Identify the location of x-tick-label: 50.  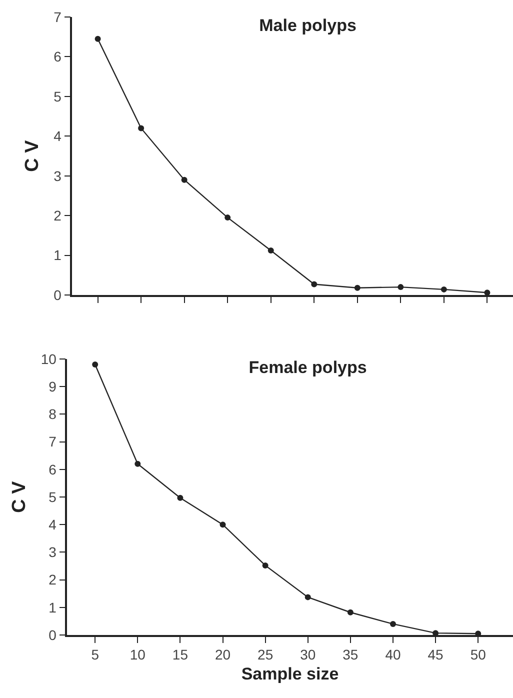
(478, 654).